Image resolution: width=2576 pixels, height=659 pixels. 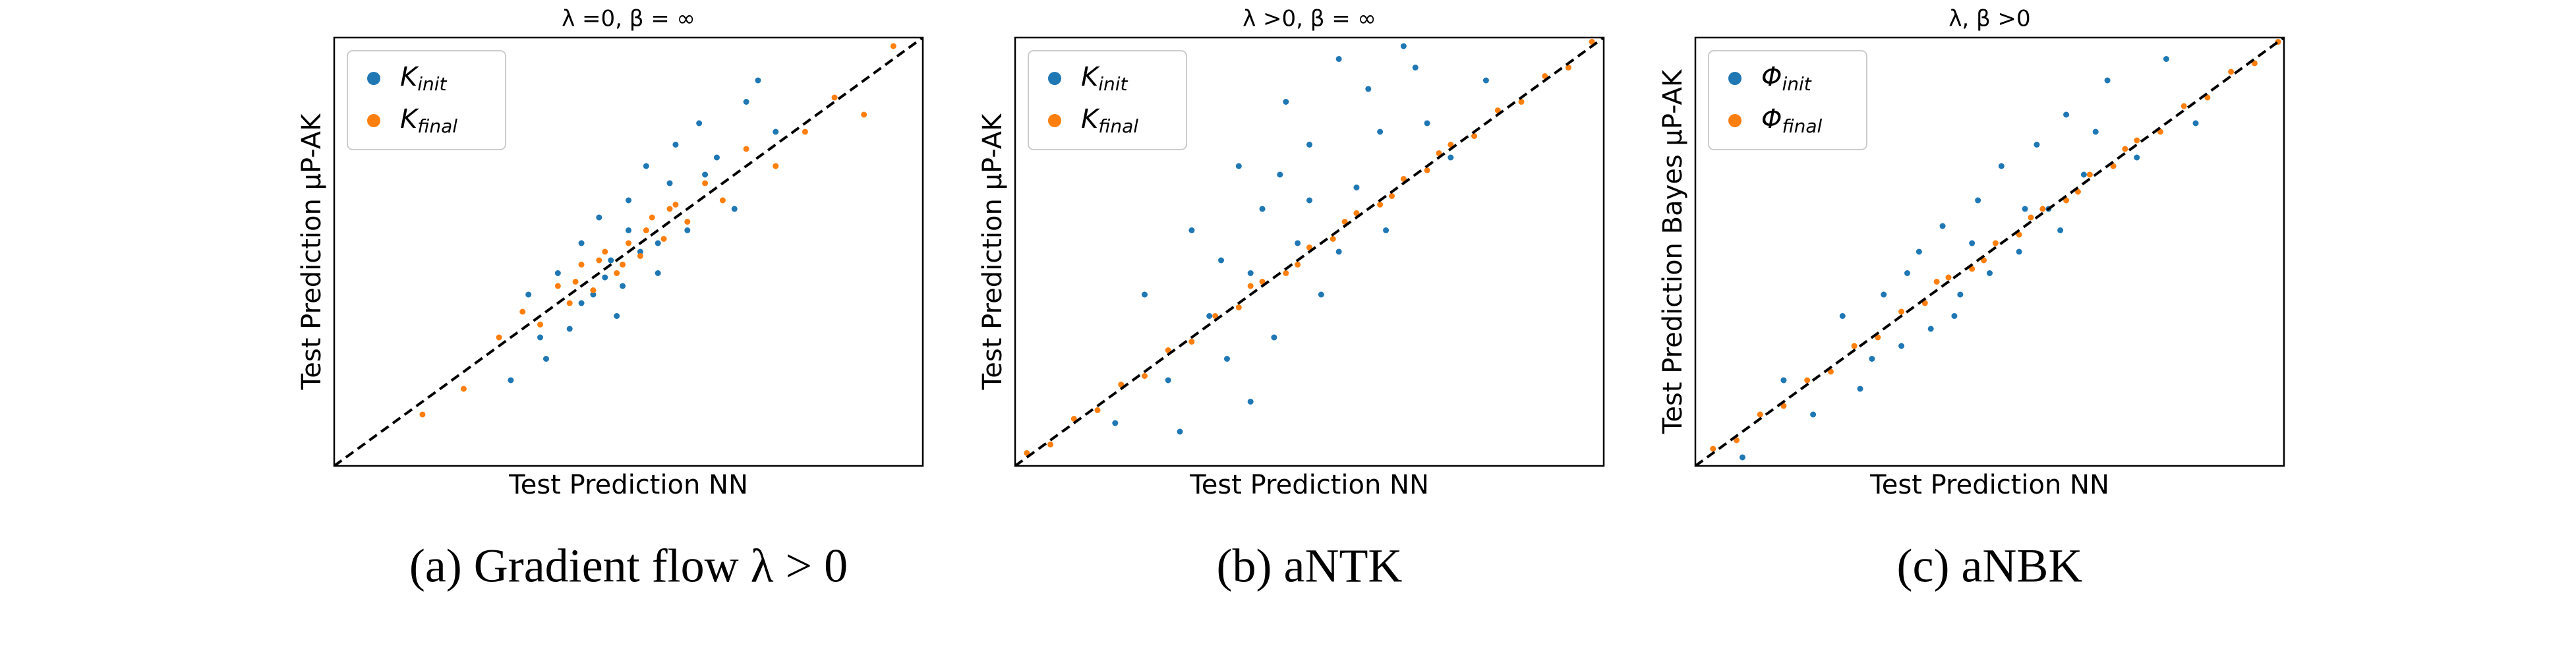 I want to click on legend-label: Kfinal, so click(x=1109, y=121).